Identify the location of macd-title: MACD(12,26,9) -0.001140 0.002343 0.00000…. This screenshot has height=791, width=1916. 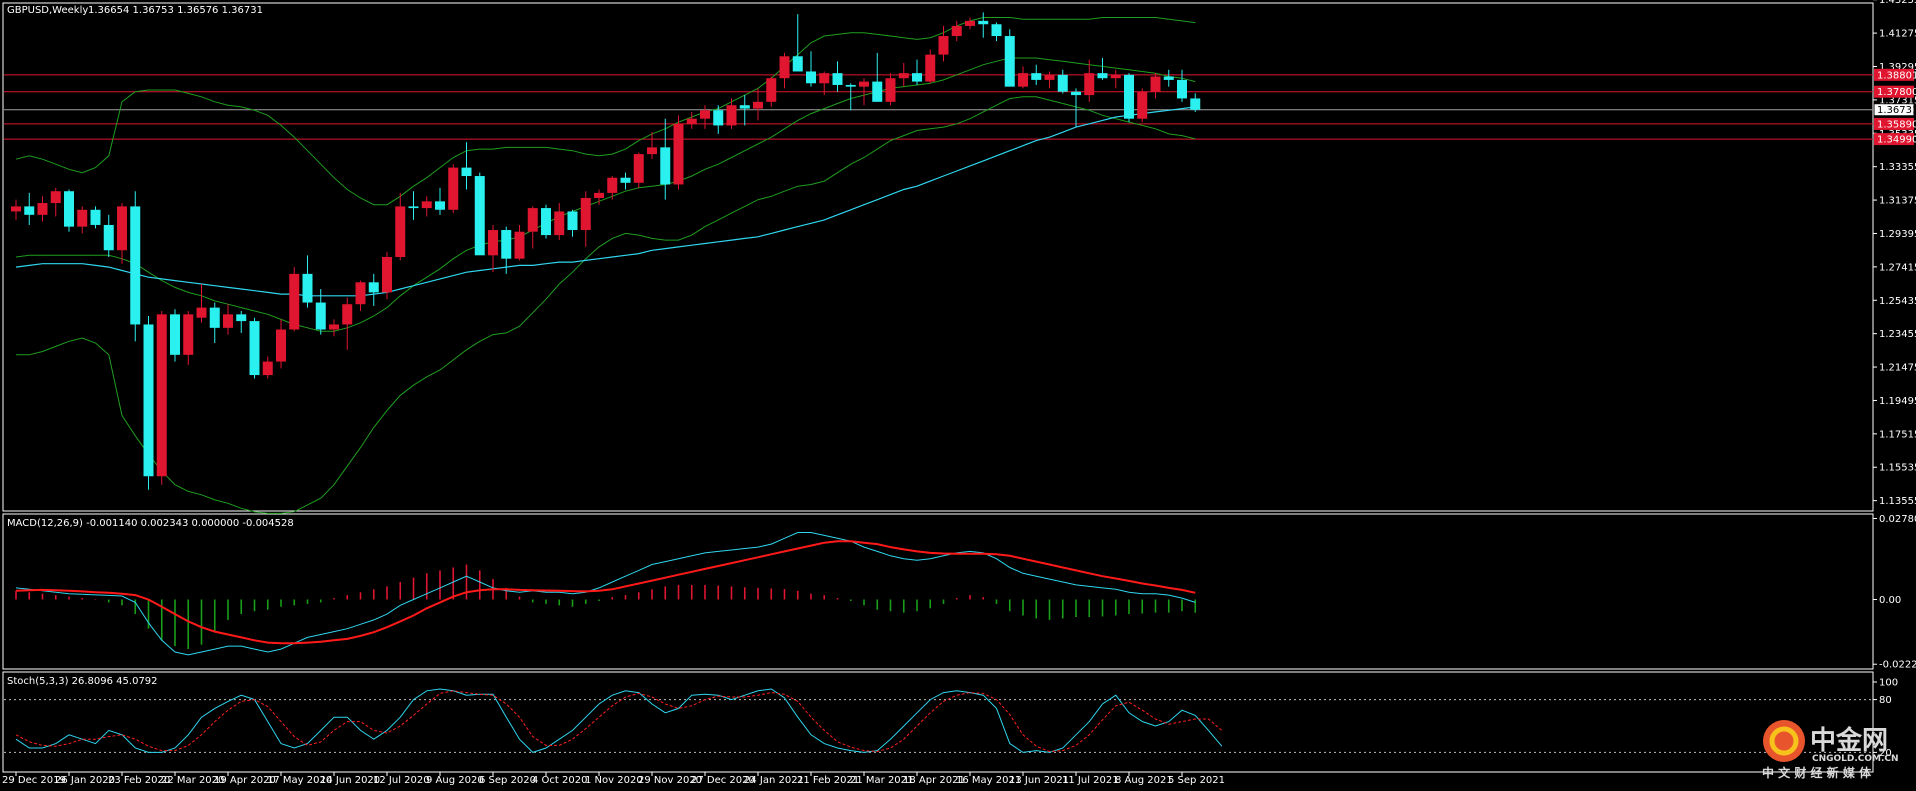
(150, 523).